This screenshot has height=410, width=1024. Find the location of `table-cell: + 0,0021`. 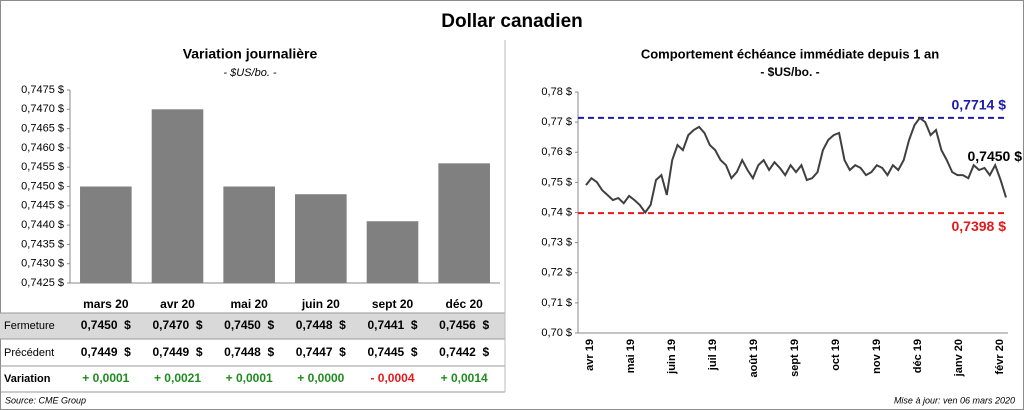

table-cell: + 0,0021 is located at coordinates (177, 378).